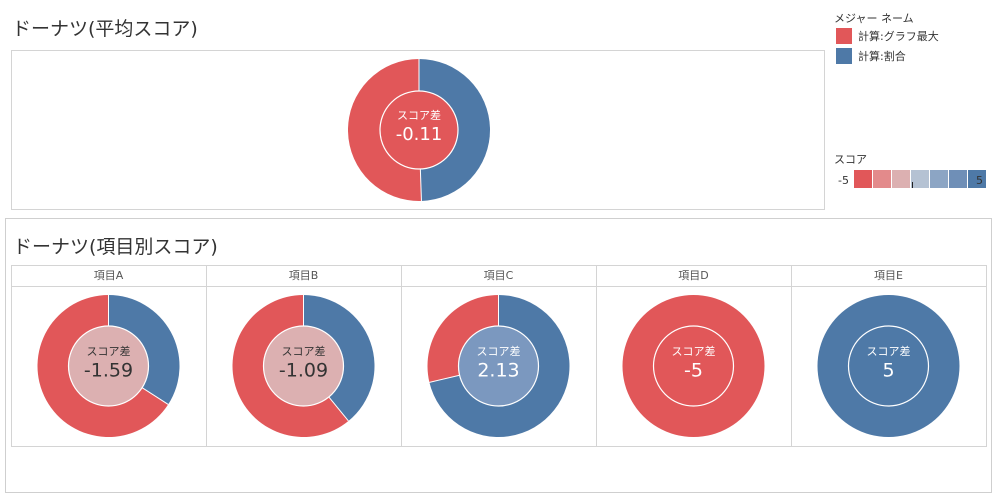  What do you see at coordinates (444, 378) in the screenshot?
I see `item-donut-2-slice-divider` at bounding box center [444, 378].